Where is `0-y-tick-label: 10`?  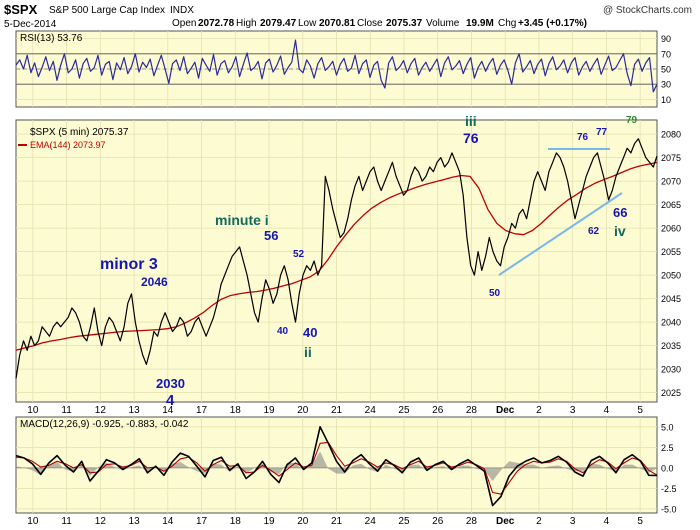 0-y-tick-label: 10 is located at coordinates (666, 100).